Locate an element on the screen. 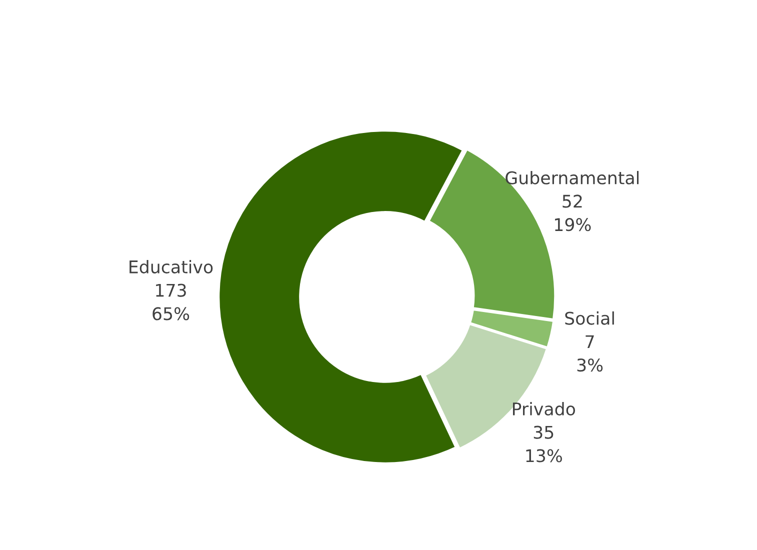  slice-label: Educativo is located at coordinates (171, 267).